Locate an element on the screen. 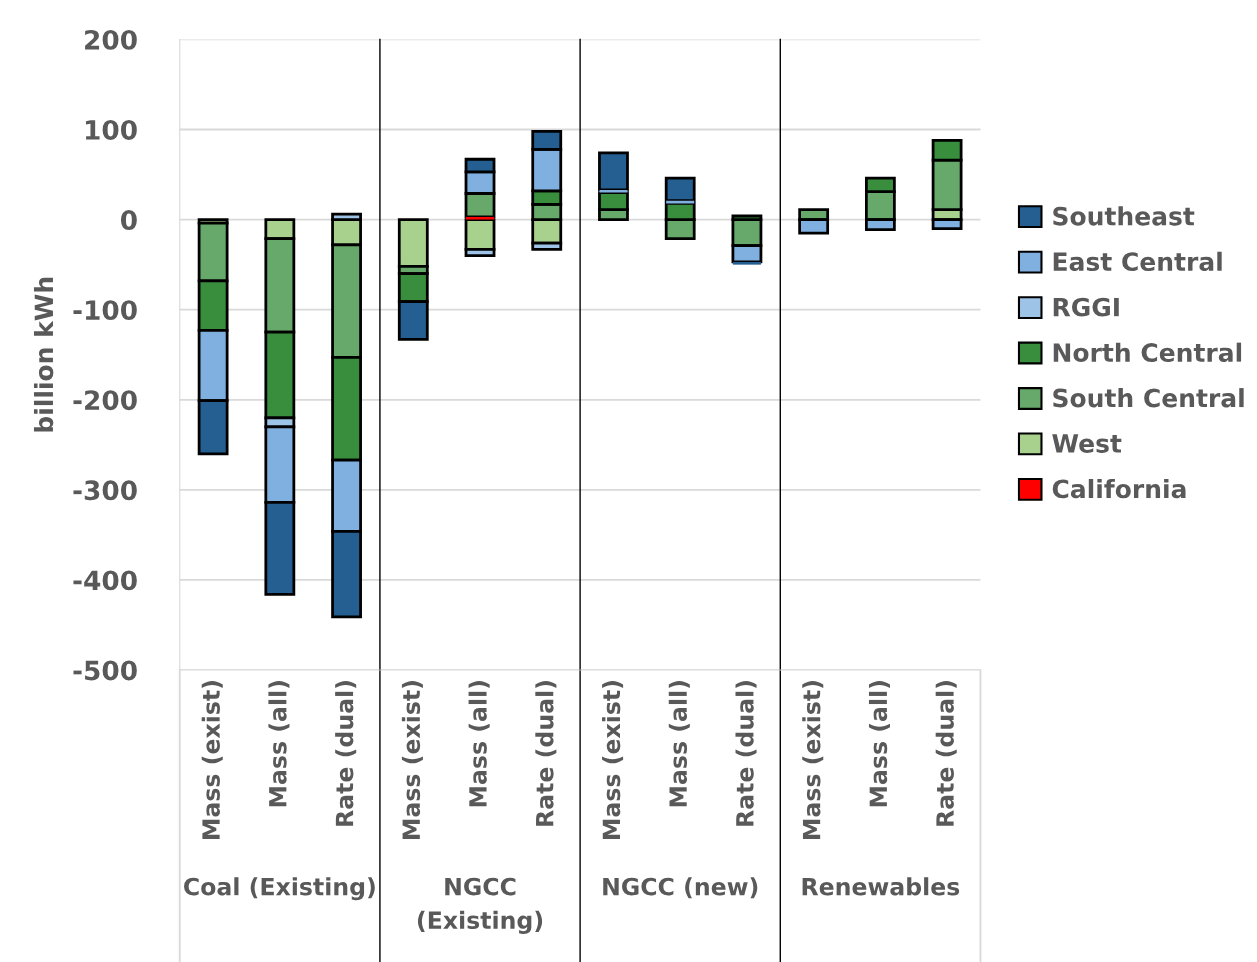 The width and height of the screenshot is (1257, 962). y-tick-label: -400 is located at coordinates (105, 580).